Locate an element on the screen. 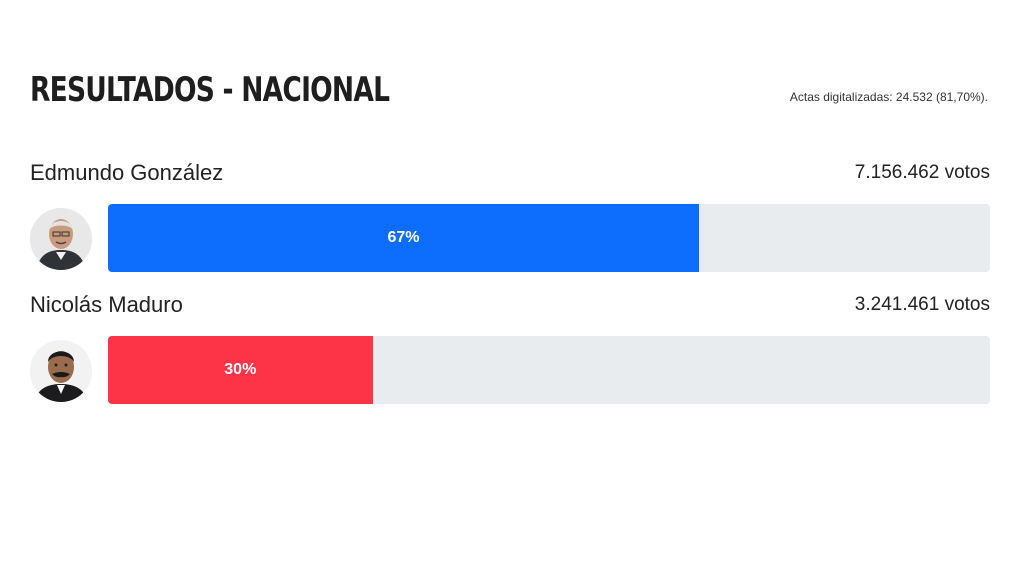  vote-bar-fill: 67% is located at coordinates (403, 238).